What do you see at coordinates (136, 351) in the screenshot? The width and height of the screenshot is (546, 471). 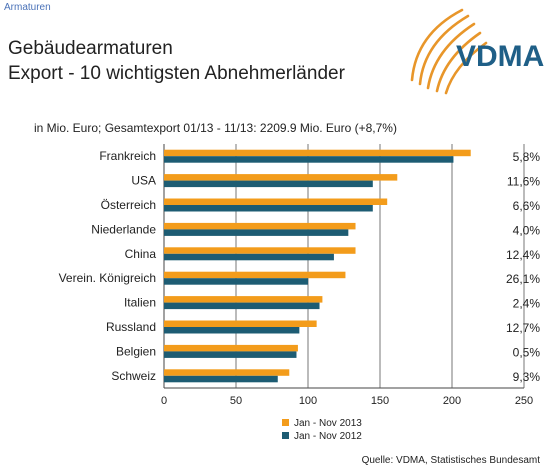 I see `category-label: Belgien` at bounding box center [136, 351].